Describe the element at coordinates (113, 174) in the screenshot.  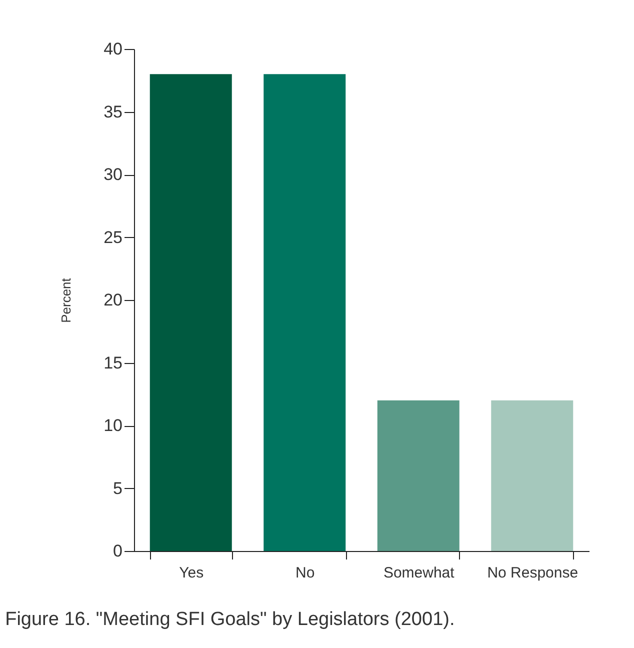
I see `y-tick-label: 30` at that location.